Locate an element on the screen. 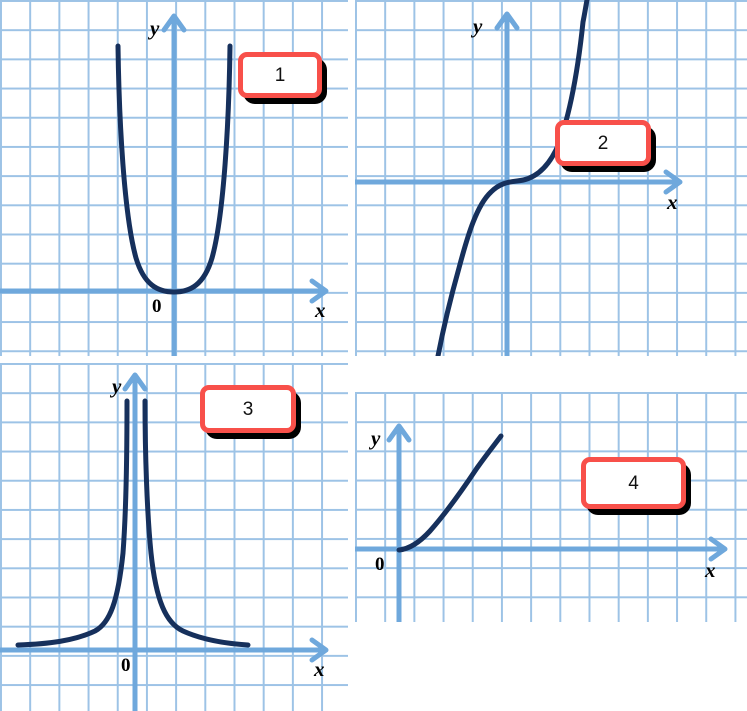  badge-number: 1 is located at coordinates (280, 75).